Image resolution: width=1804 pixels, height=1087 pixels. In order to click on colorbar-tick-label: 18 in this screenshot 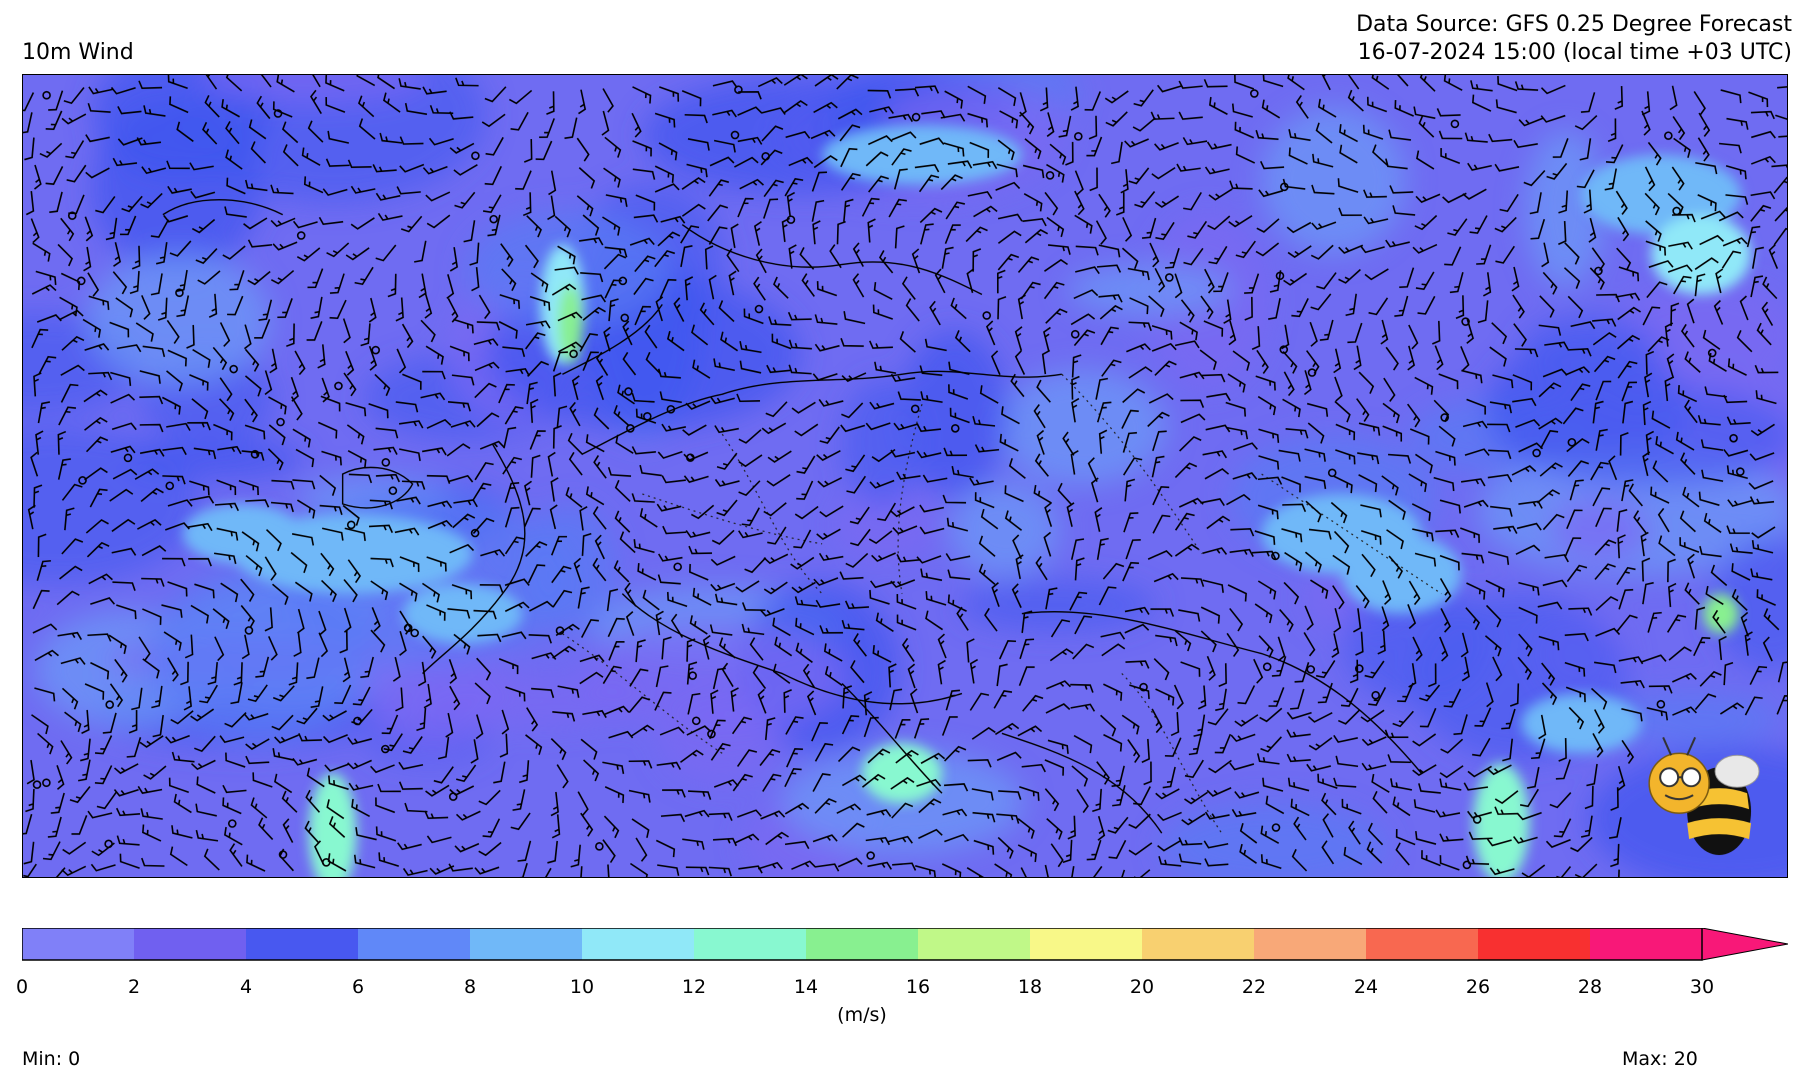, I will do `click(1030, 987)`.